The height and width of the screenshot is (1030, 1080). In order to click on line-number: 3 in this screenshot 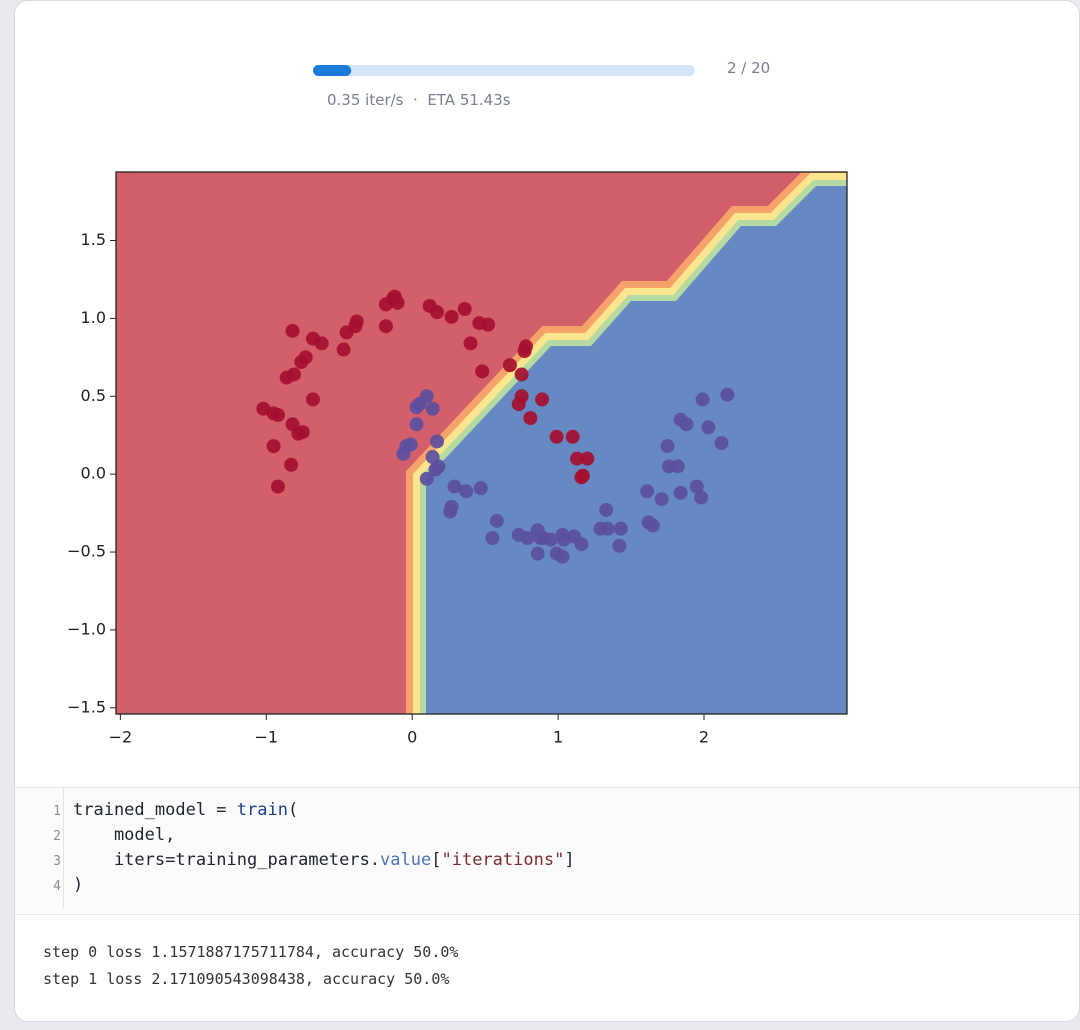, I will do `click(57, 861)`.